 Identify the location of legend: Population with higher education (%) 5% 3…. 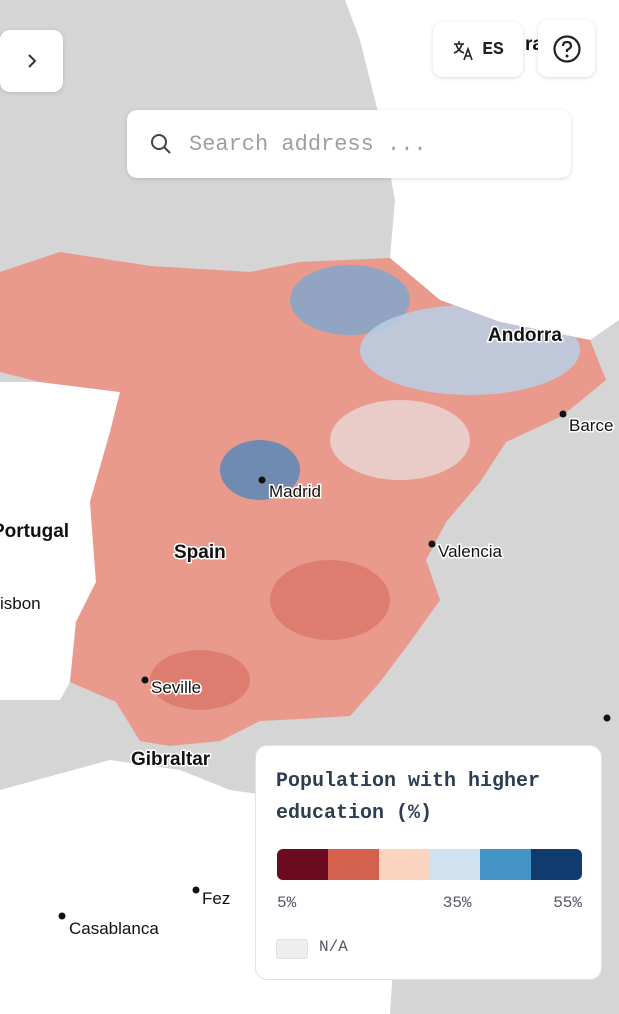
(428, 862).